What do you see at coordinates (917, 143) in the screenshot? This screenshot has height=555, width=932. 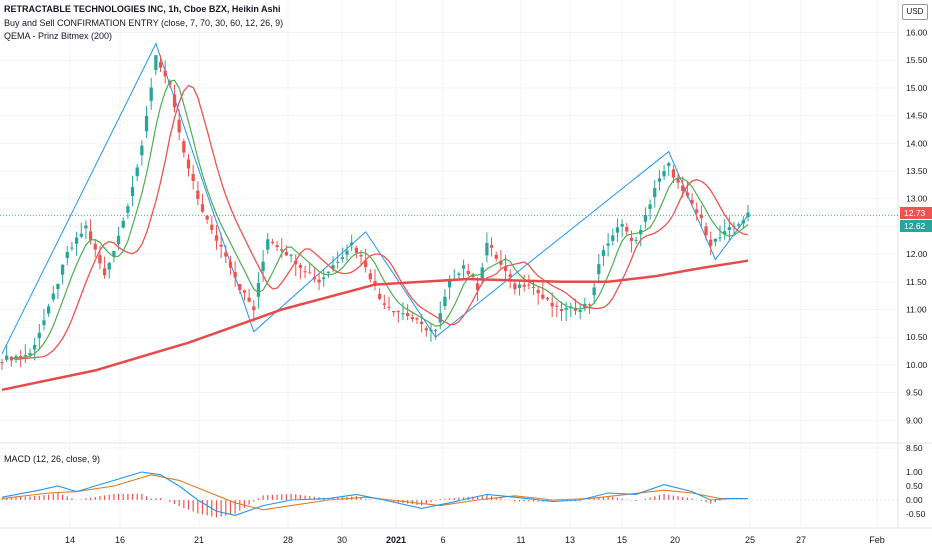 I see `y-tick-label: 14.00` at bounding box center [917, 143].